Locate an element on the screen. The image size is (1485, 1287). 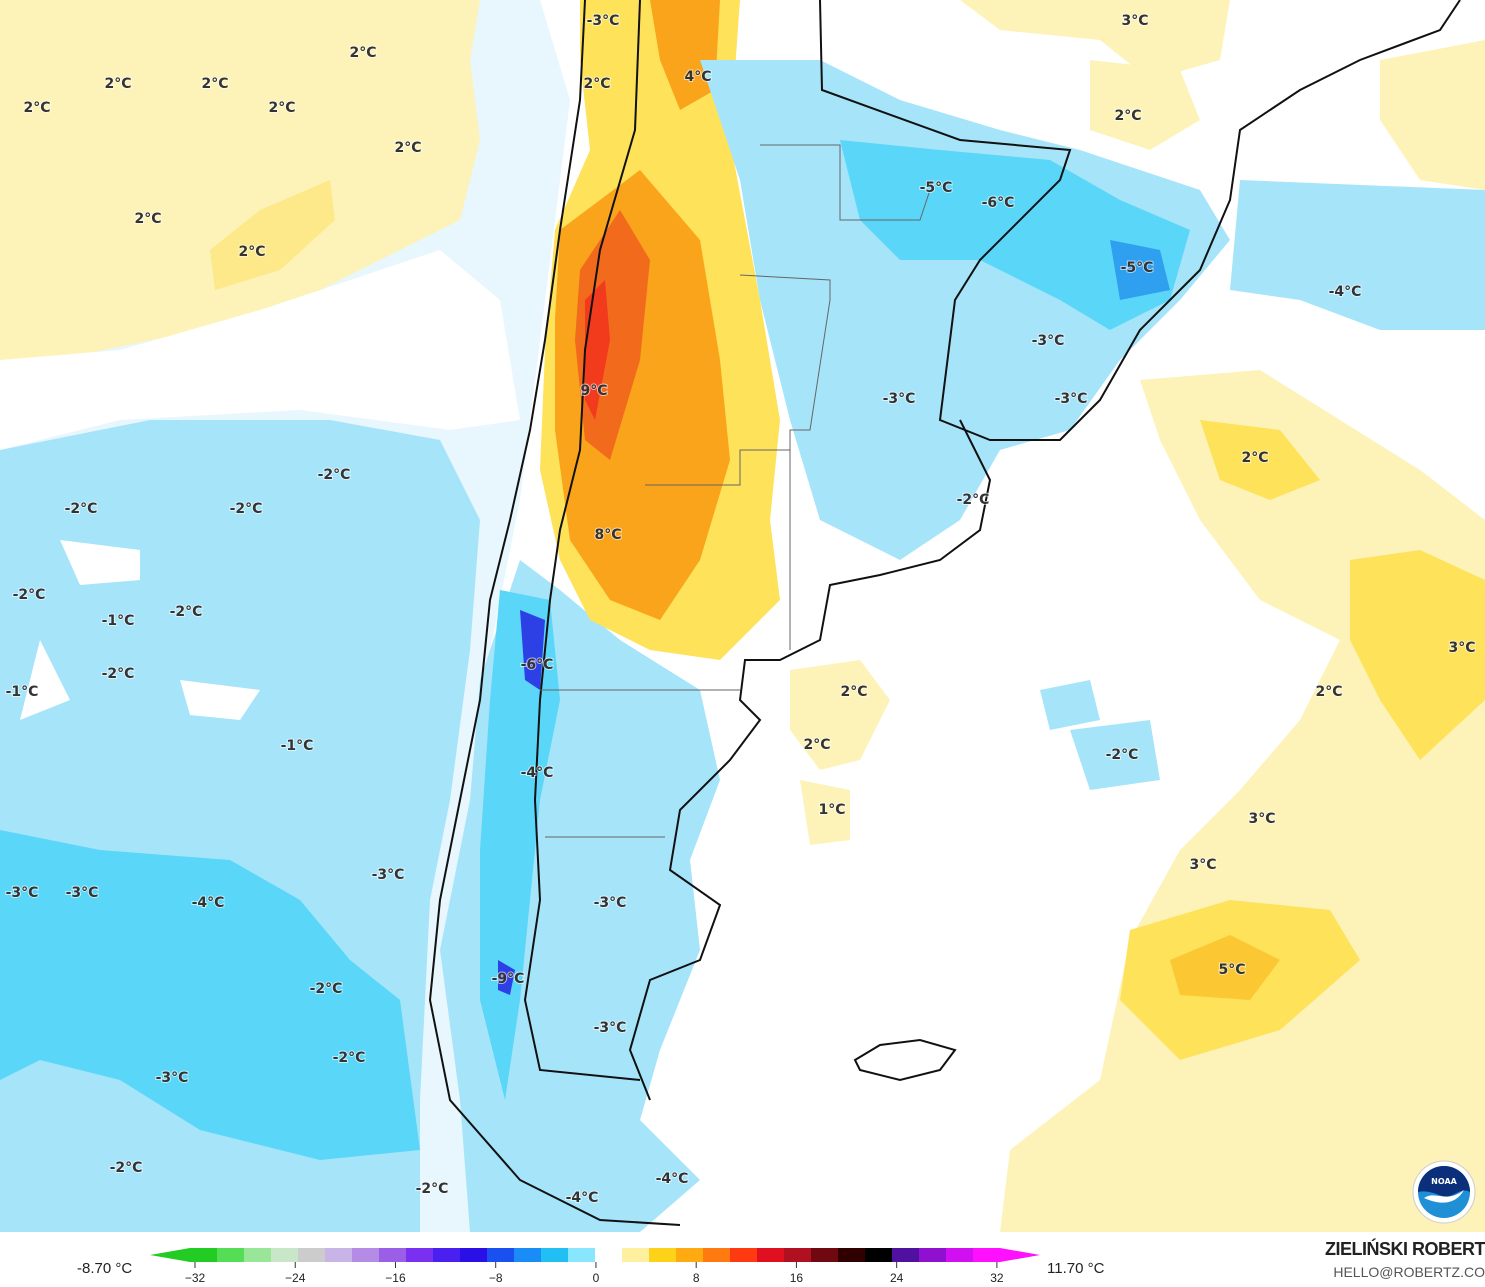
colorbar-tick-label: 24 is located at coordinates (897, 1278).